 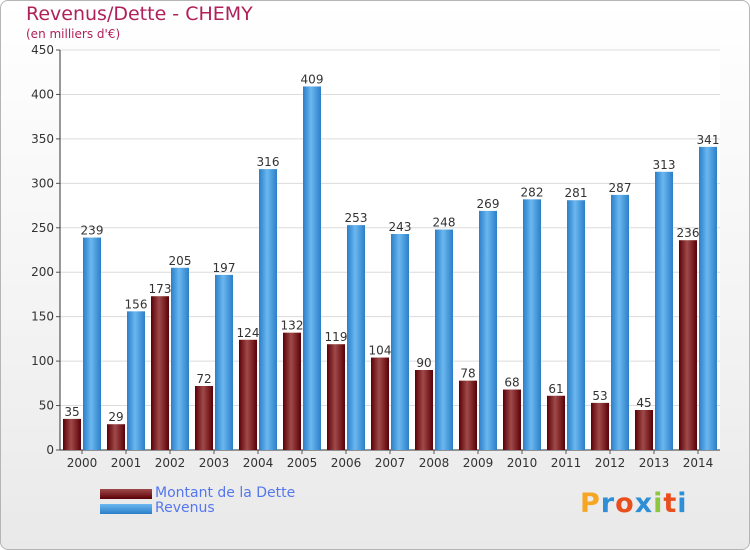 I want to click on data-label-dette: 90, so click(x=423, y=363).